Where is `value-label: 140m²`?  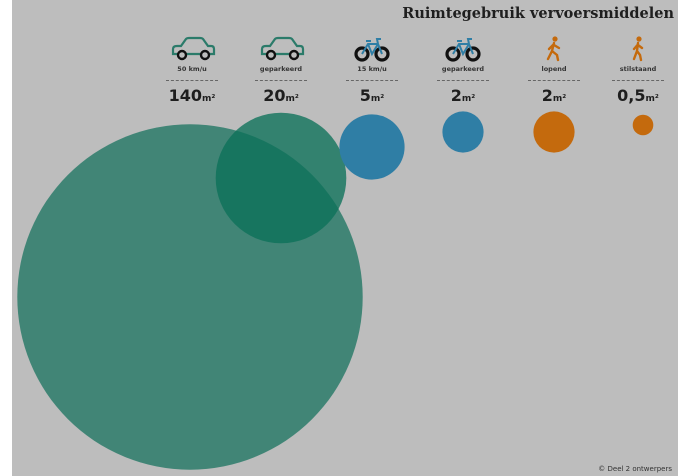 value-label: 140m² is located at coordinates (192, 95).